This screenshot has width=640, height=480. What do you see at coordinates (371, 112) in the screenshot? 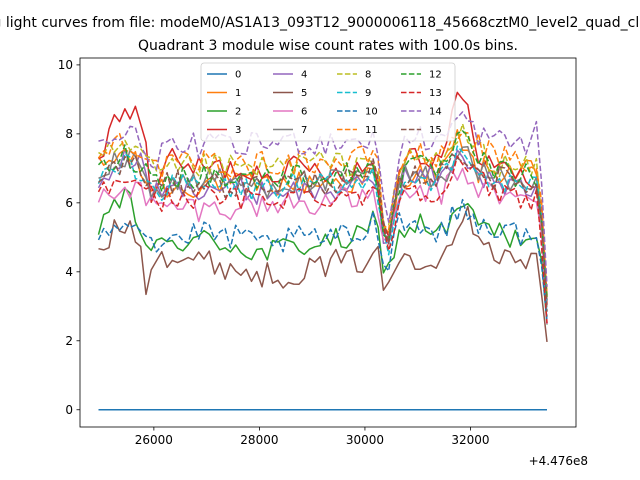
I see `legend-label-10: 10` at bounding box center [371, 112].